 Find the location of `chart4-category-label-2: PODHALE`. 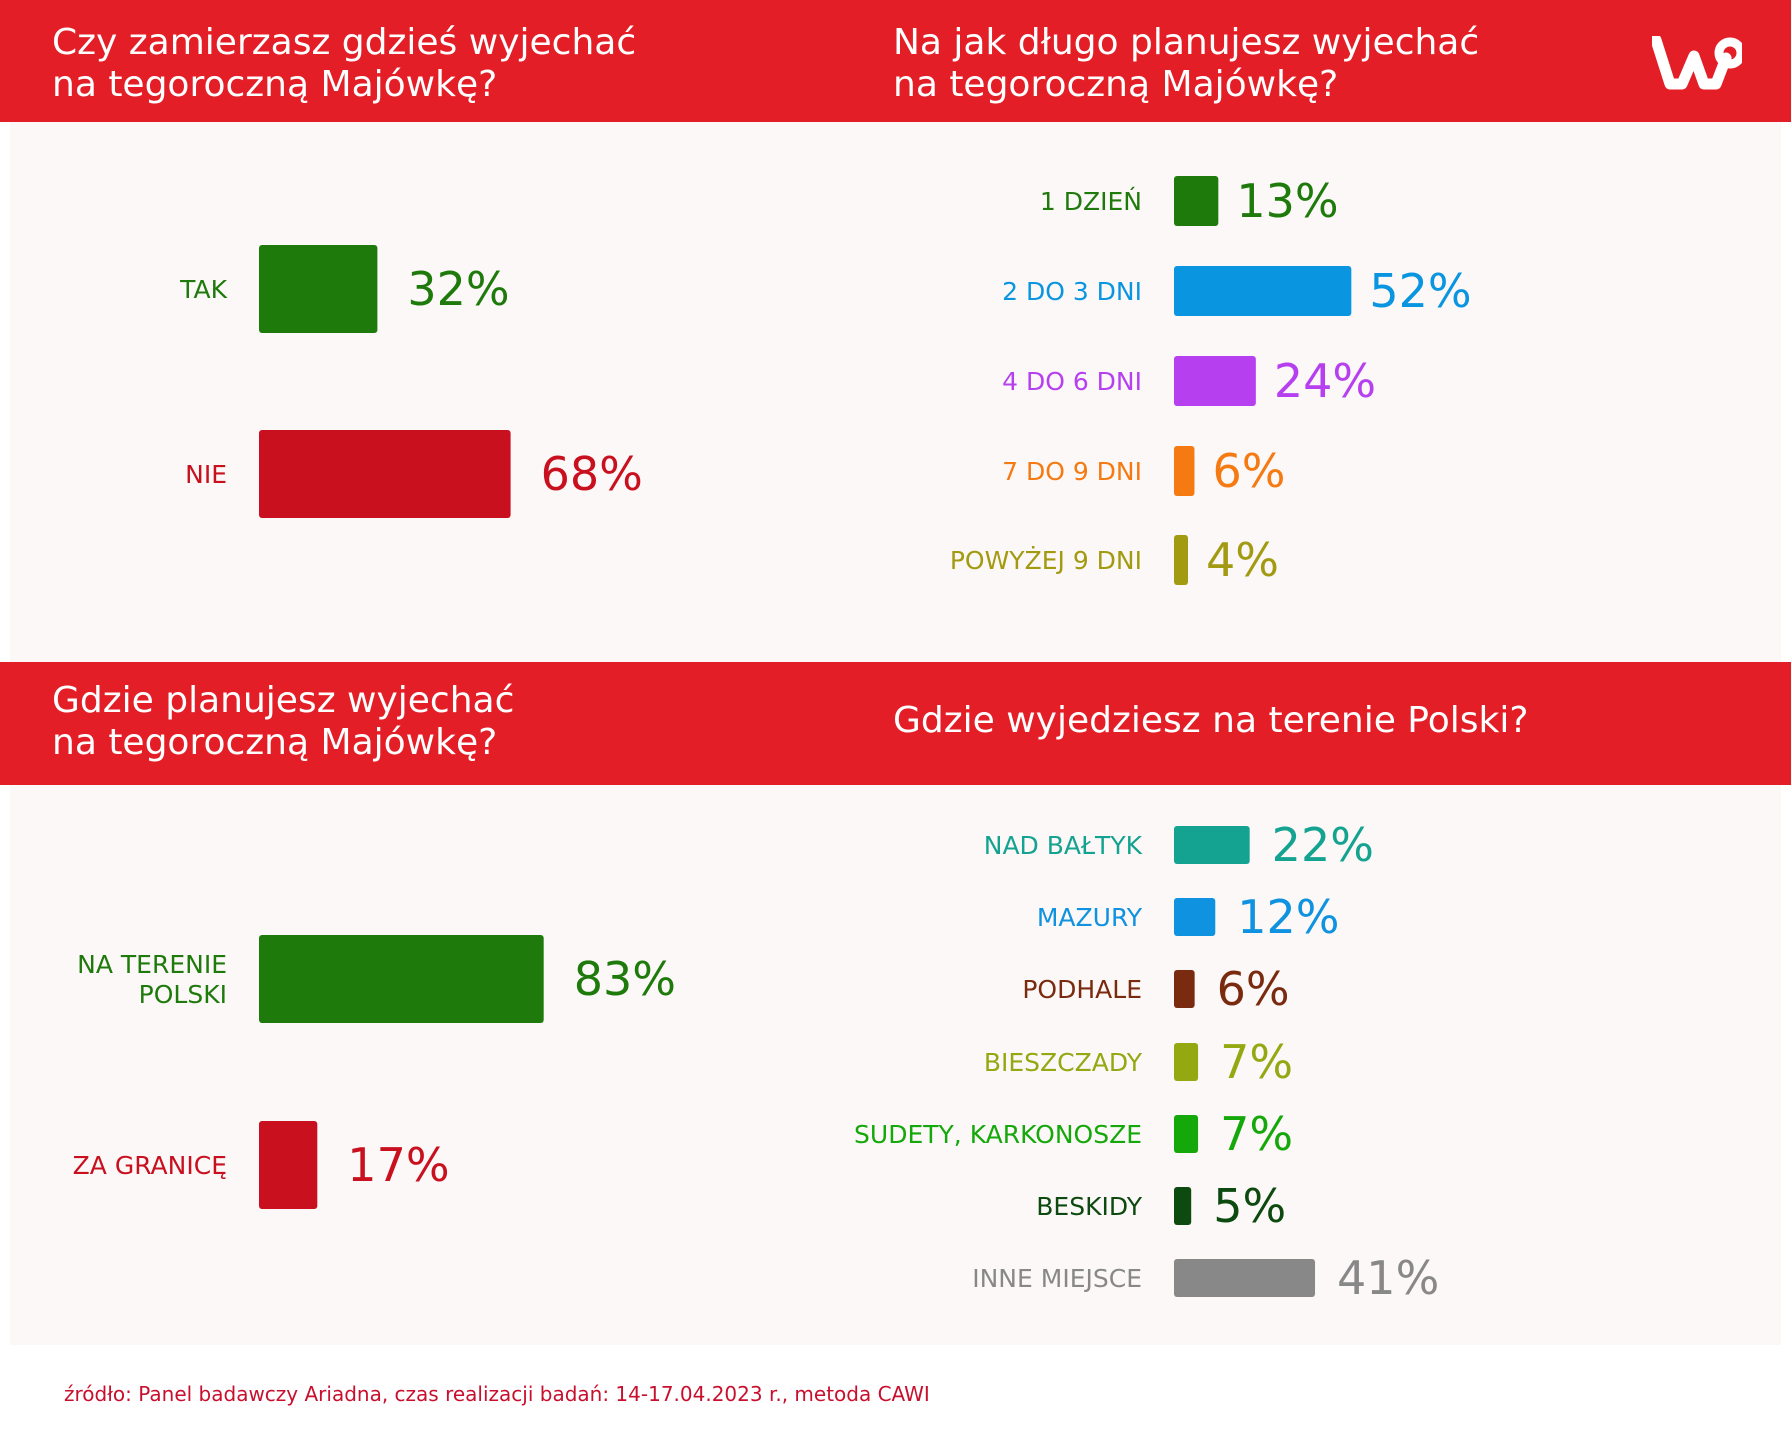

chart4-category-label-2: PODHALE is located at coordinates (1082, 989).